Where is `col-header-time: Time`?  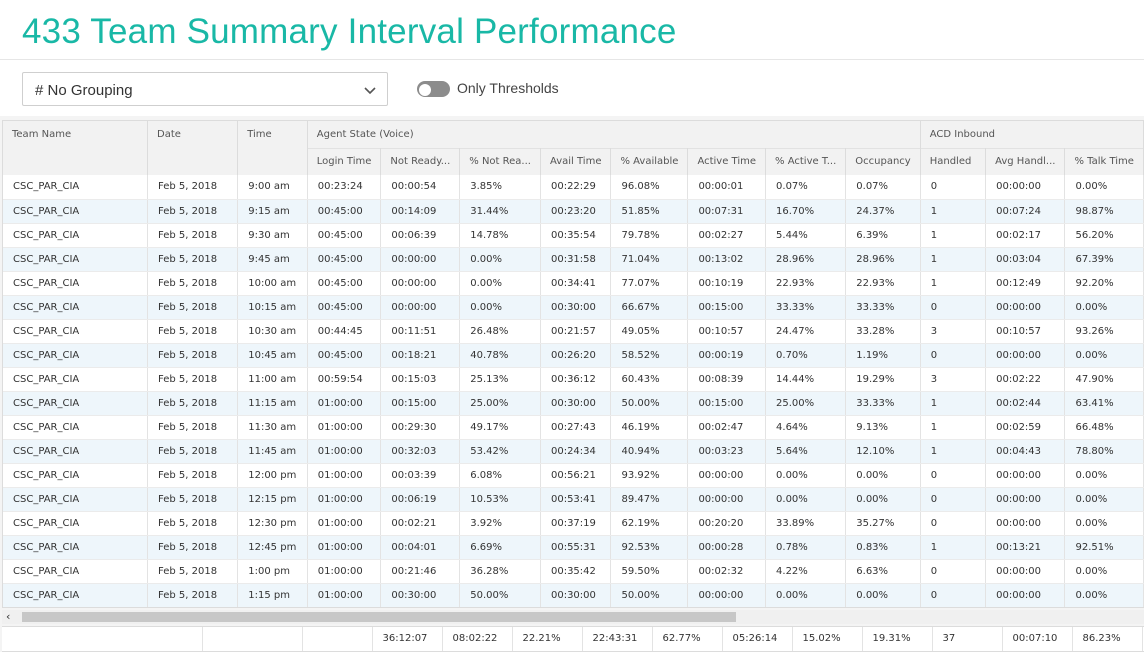
col-header-time: Time is located at coordinates (272, 148).